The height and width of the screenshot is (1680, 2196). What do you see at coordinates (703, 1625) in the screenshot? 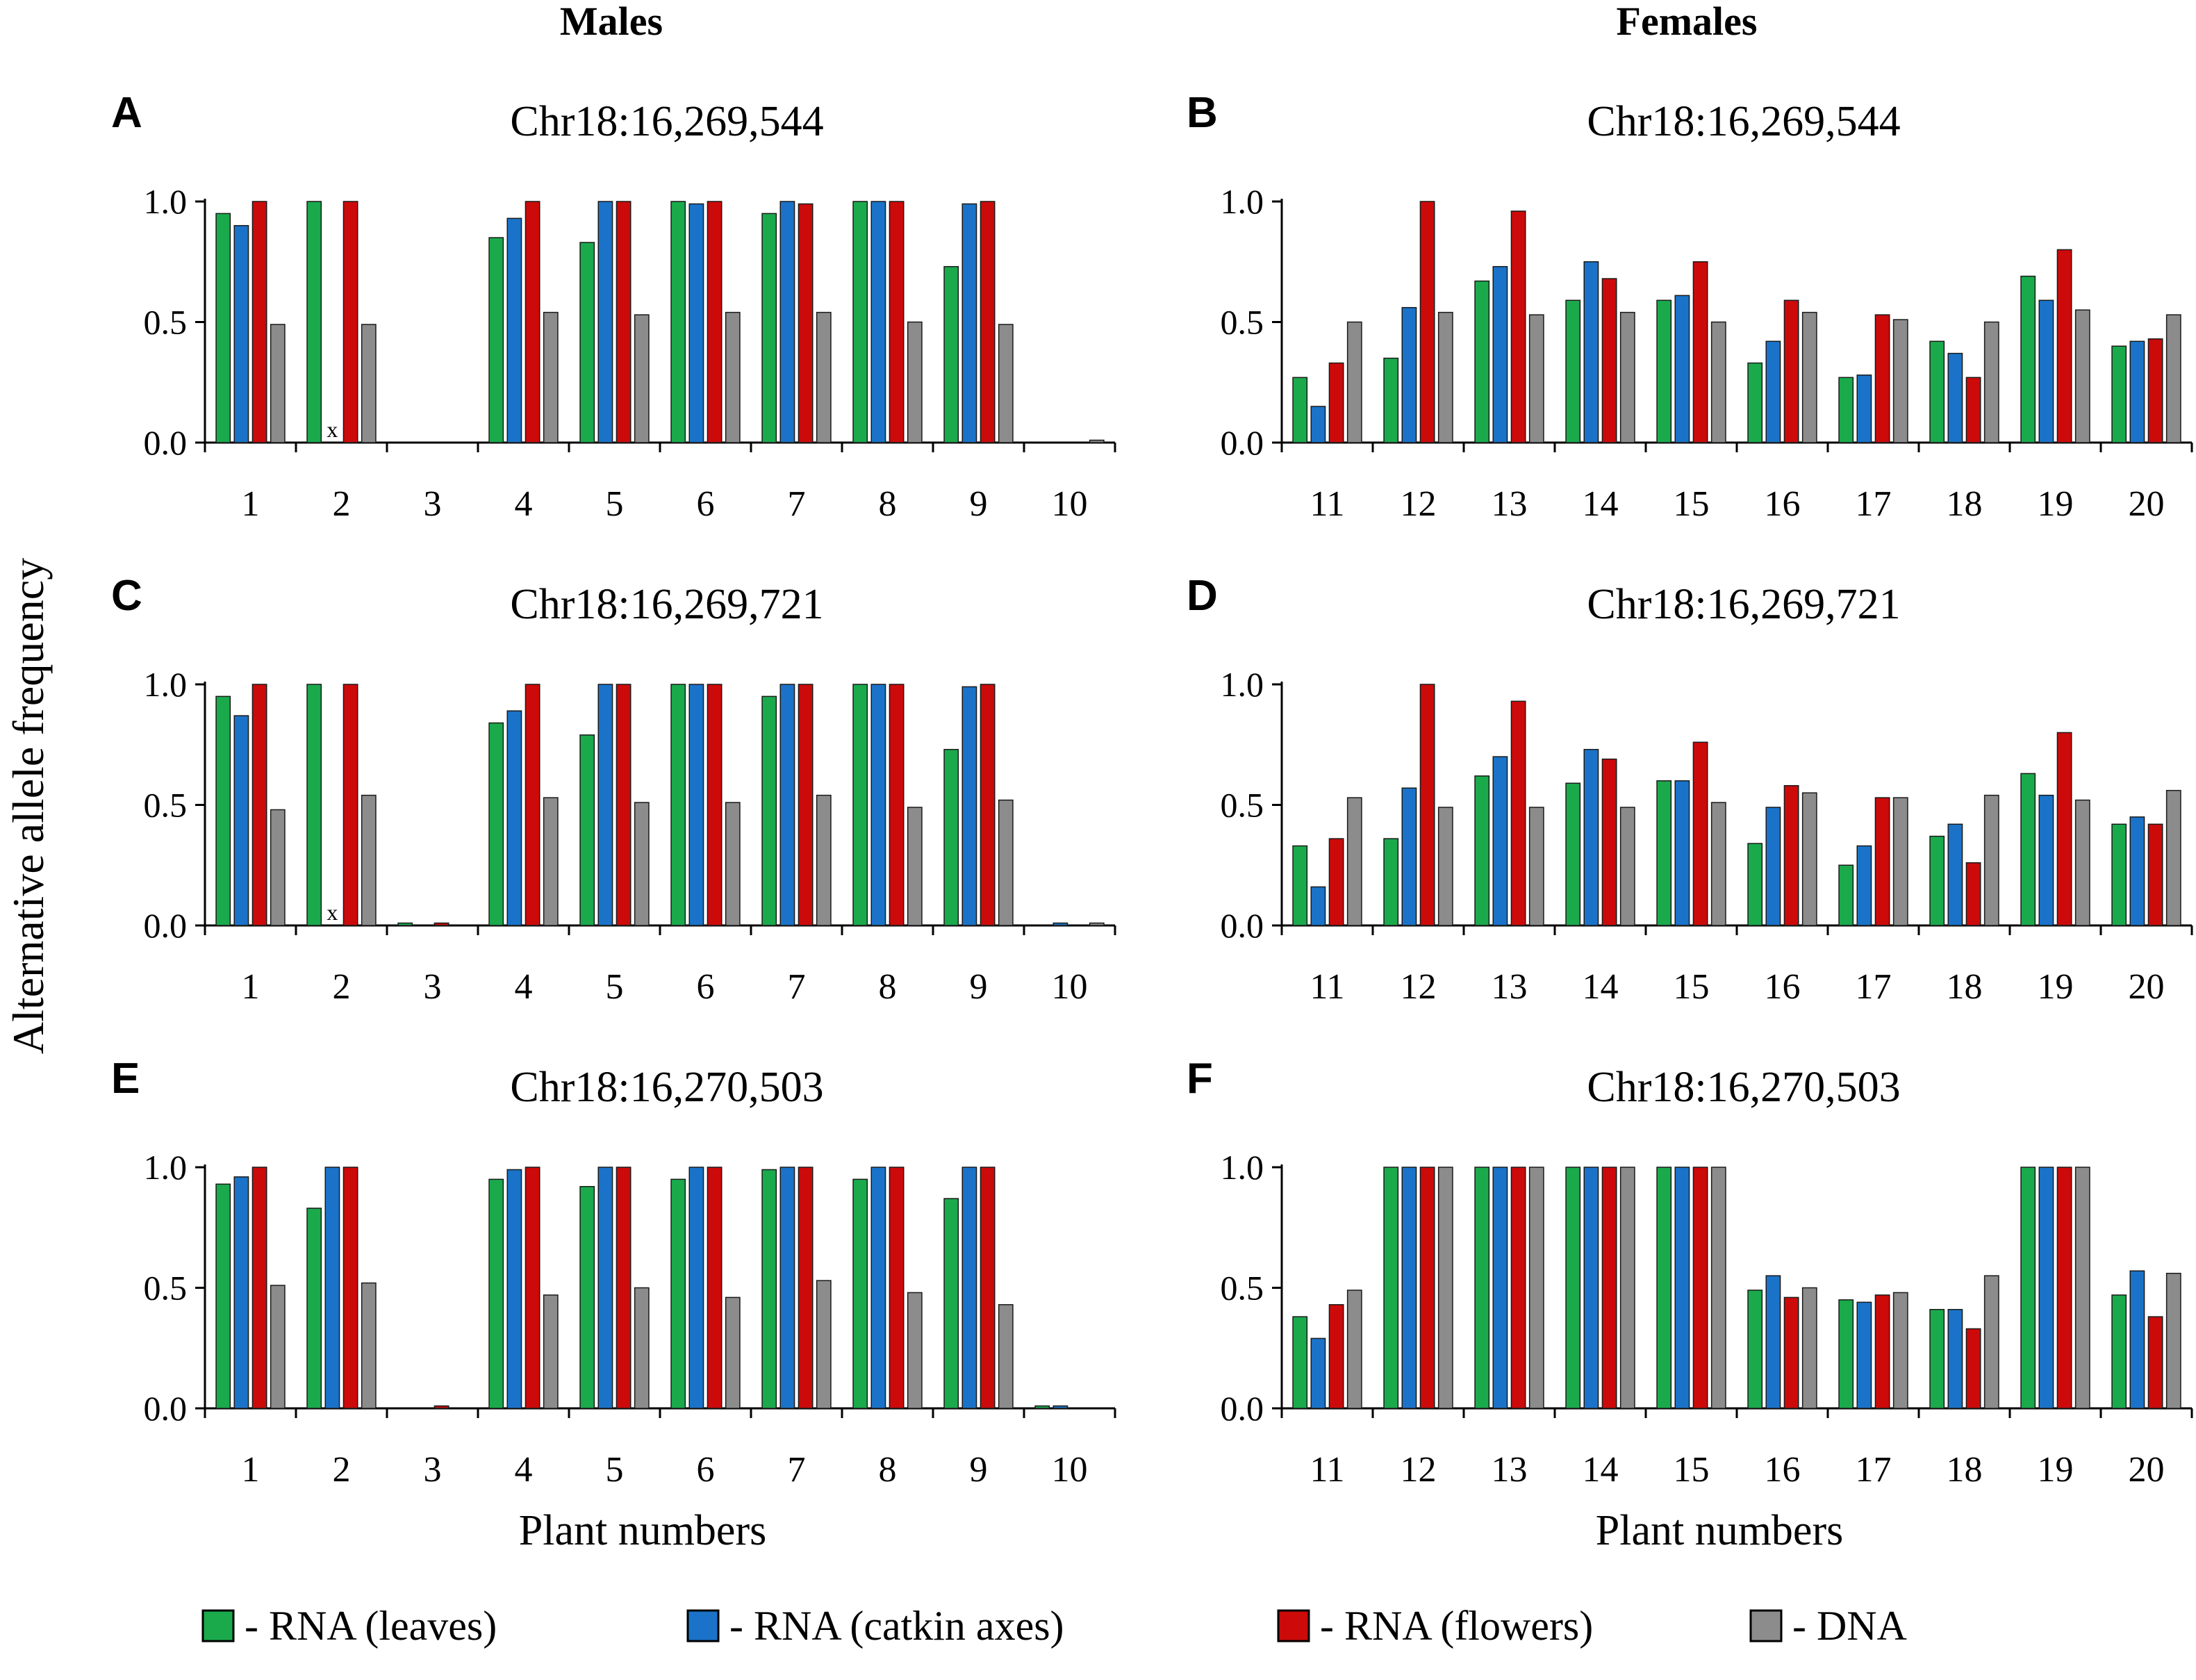
I see `legend-swatch-catkin` at bounding box center [703, 1625].